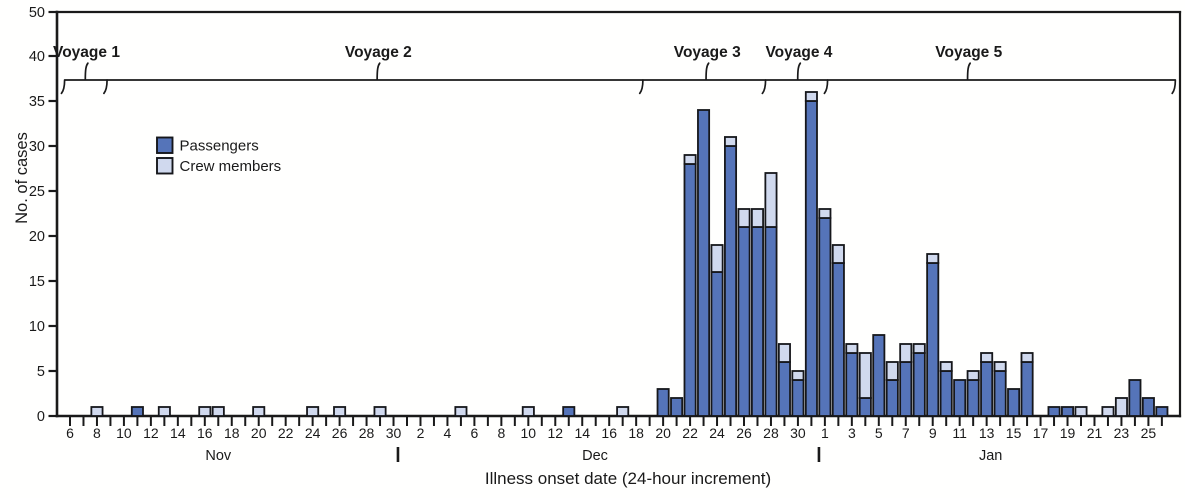 The image size is (1185, 498). What do you see at coordinates (165, 166) in the screenshot?
I see `legend-swatch-crew` at bounding box center [165, 166].